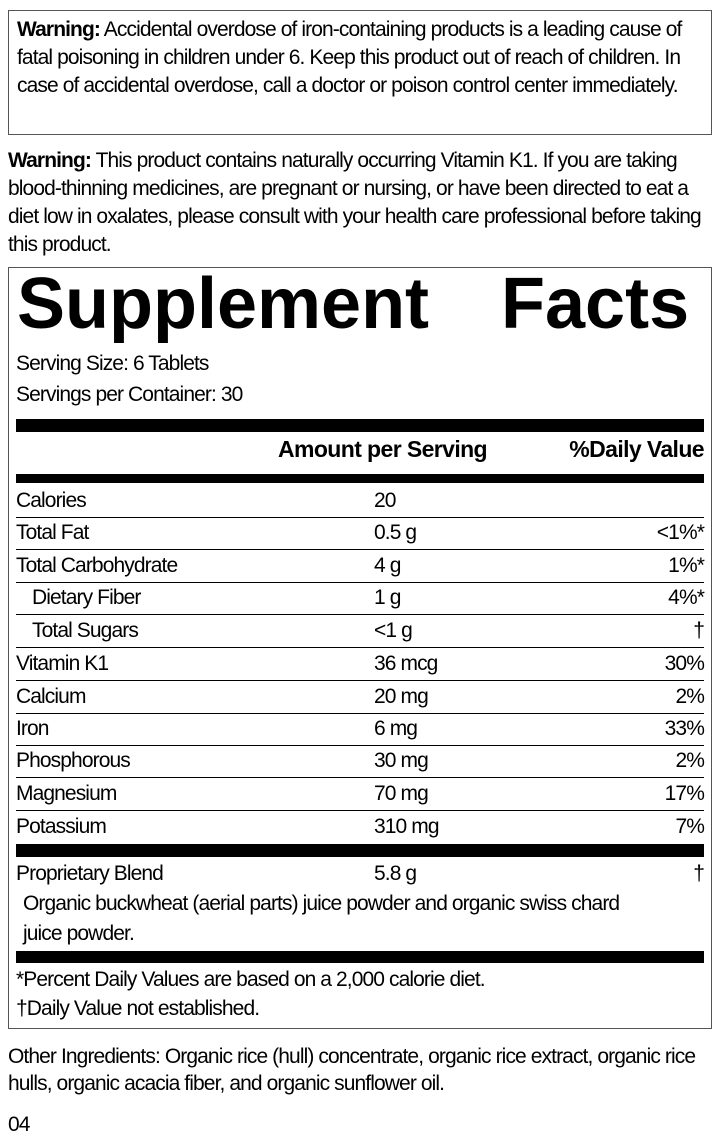 The image size is (720, 1145). What do you see at coordinates (360, 794) in the screenshot?
I see `nutrient-row: Magnesium 70 mg 17%` at bounding box center [360, 794].